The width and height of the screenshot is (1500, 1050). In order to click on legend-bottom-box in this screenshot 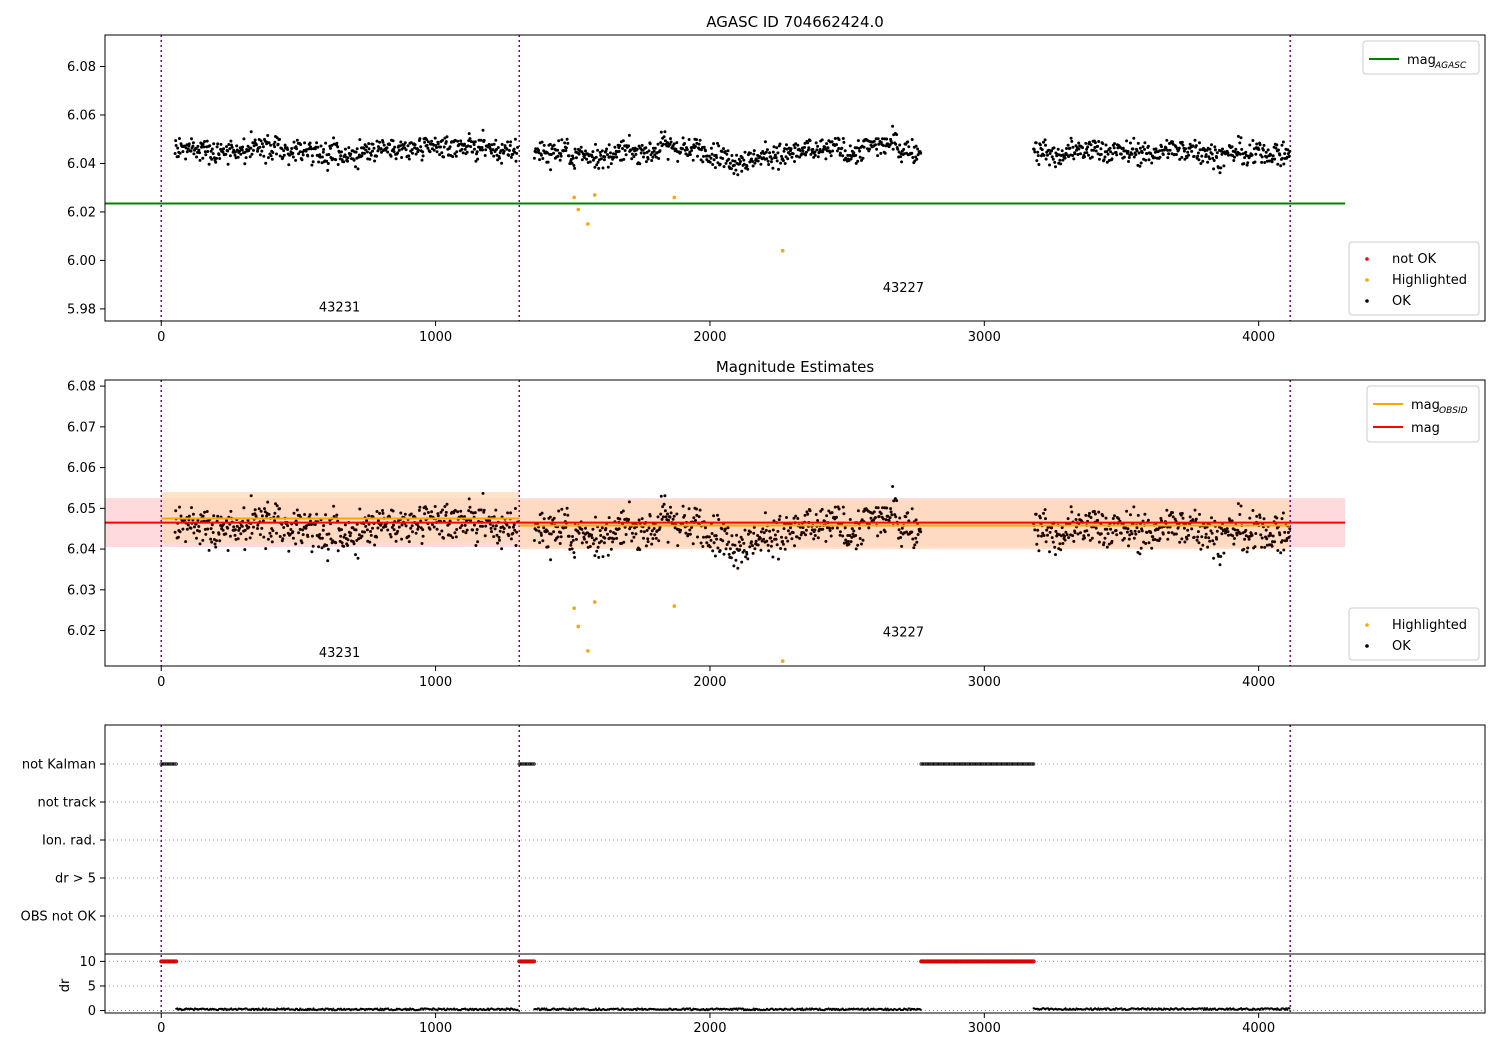, I will do `click(1414, 278)`.